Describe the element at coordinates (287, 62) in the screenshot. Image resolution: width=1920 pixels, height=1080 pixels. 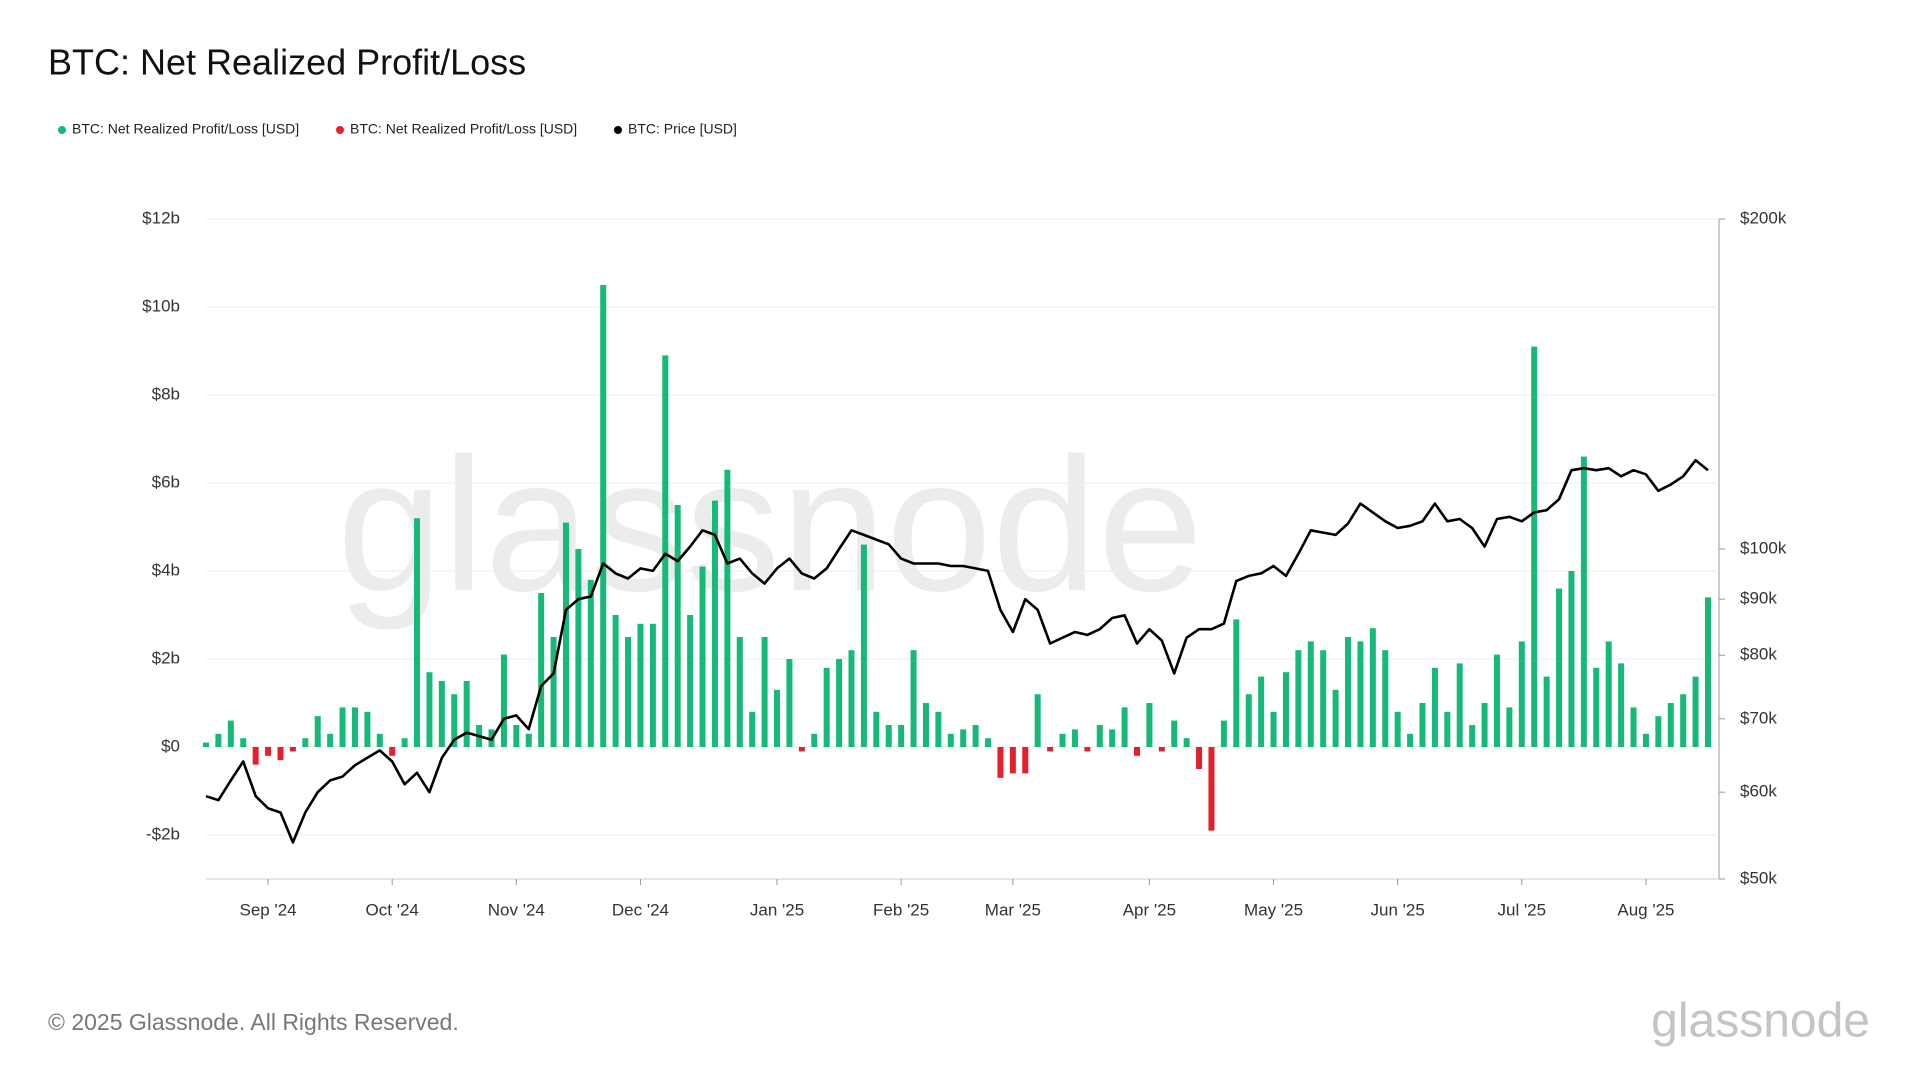
I see `chart-title: BTC: Net Realized Profit/Loss` at that location.